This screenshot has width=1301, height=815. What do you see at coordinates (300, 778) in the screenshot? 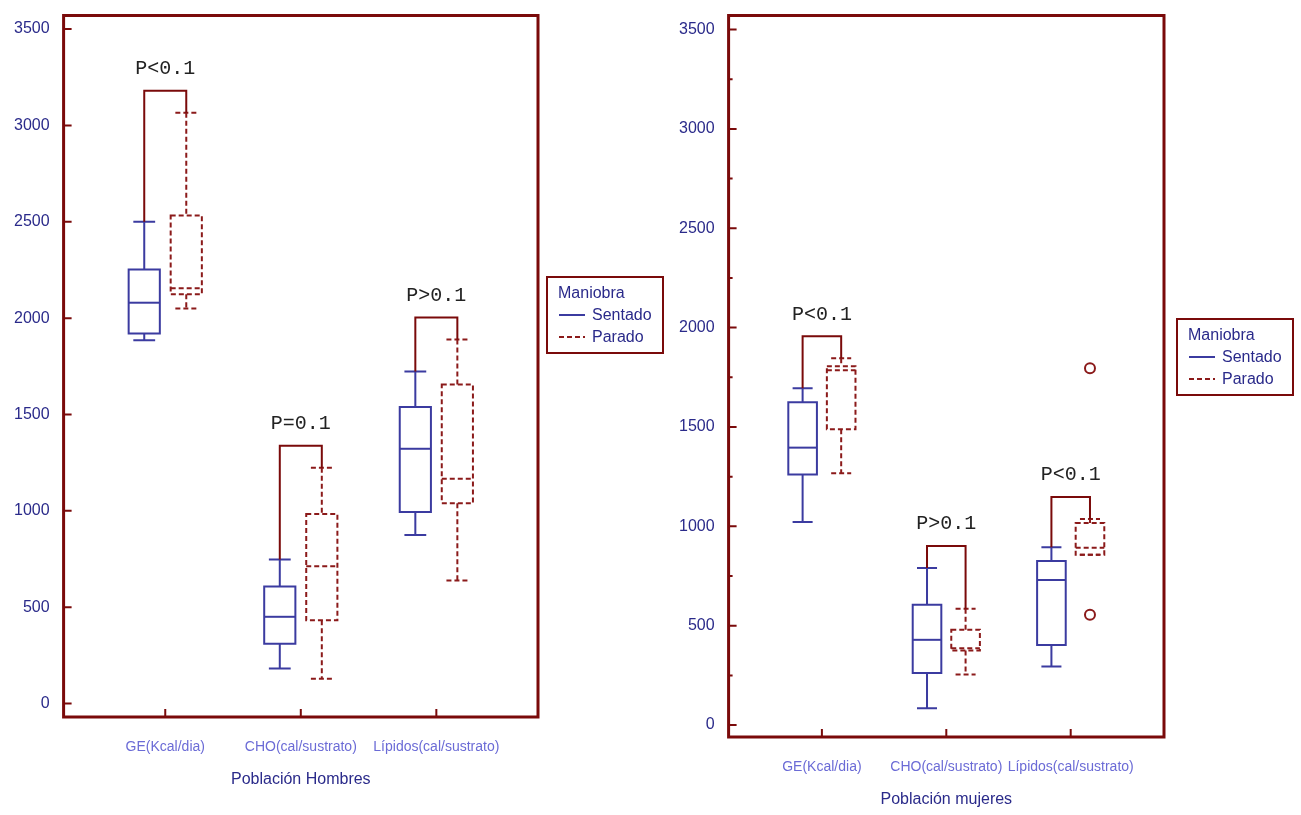
I see `x-axis-title: Población Hombres` at bounding box center [300, 778].